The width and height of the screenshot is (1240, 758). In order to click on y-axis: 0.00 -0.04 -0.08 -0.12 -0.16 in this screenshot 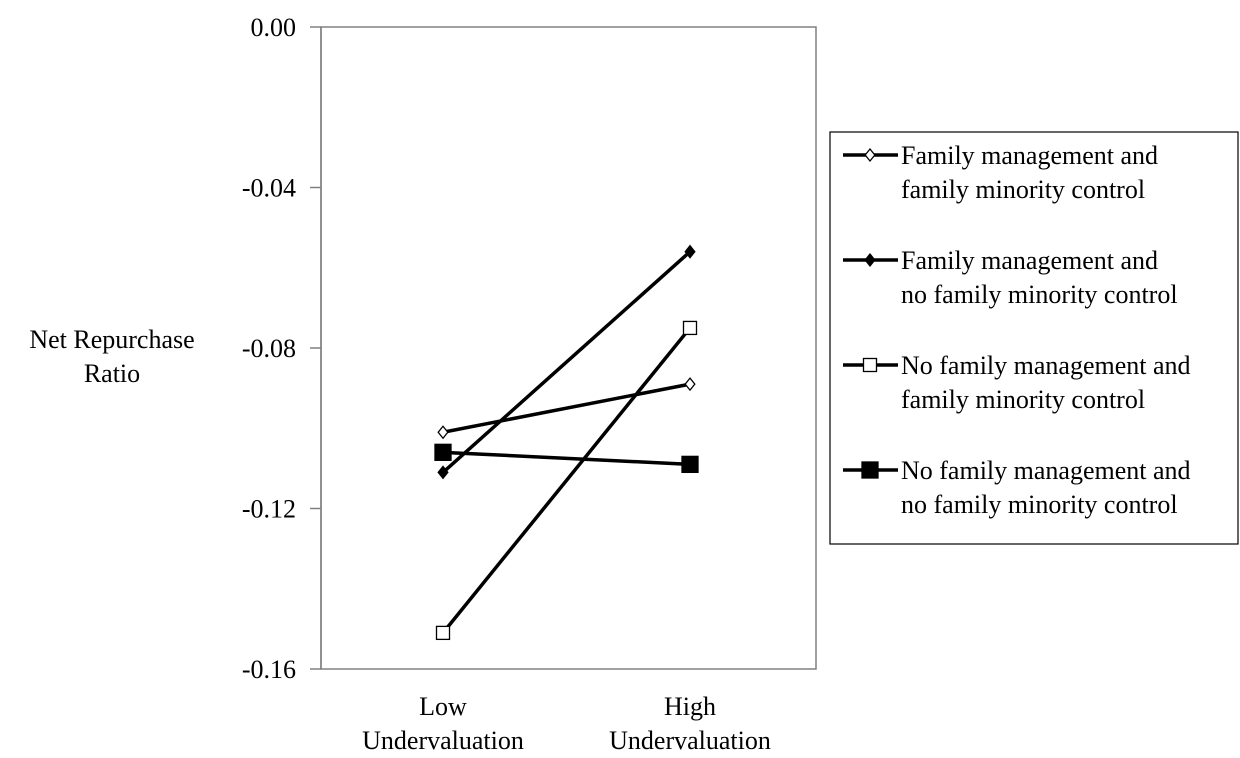, I will do `click(282, 348)`.